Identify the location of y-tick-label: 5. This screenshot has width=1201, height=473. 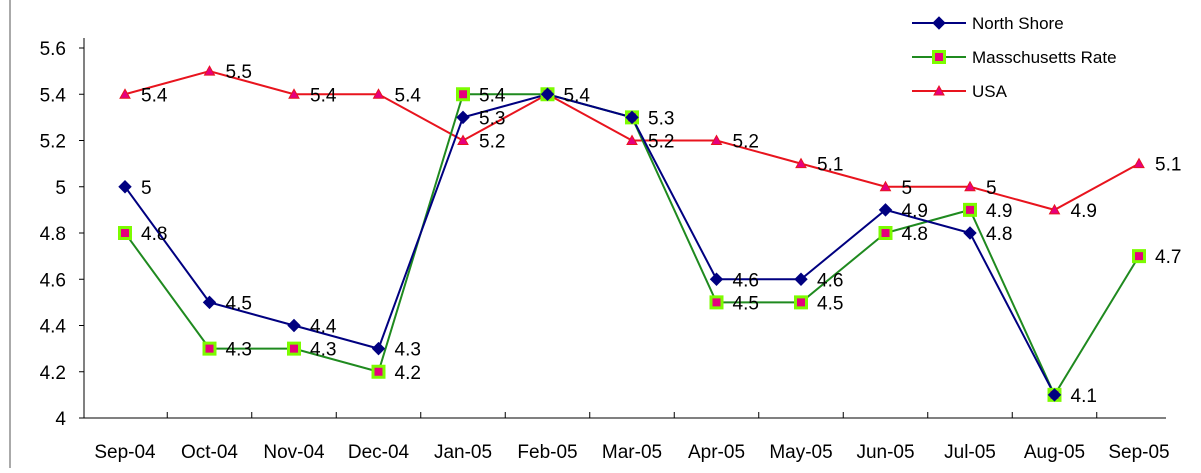
(60, 188).